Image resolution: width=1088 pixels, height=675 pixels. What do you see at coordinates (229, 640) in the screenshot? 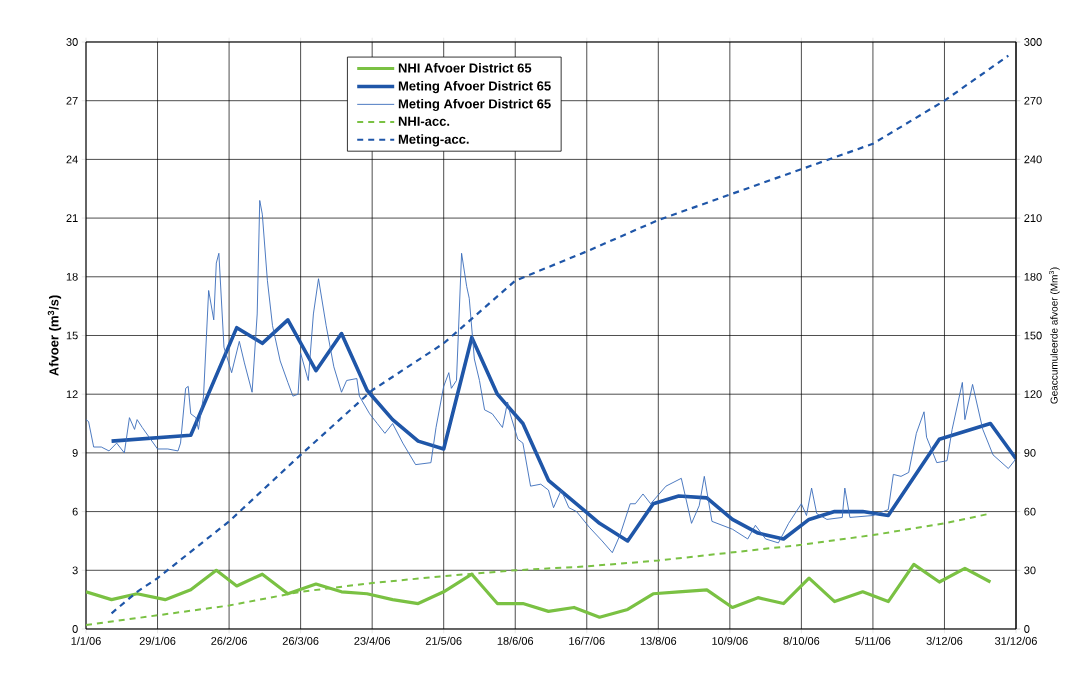
I see `x-tick-label: 26/2/06` at bounding box center [229, 640].